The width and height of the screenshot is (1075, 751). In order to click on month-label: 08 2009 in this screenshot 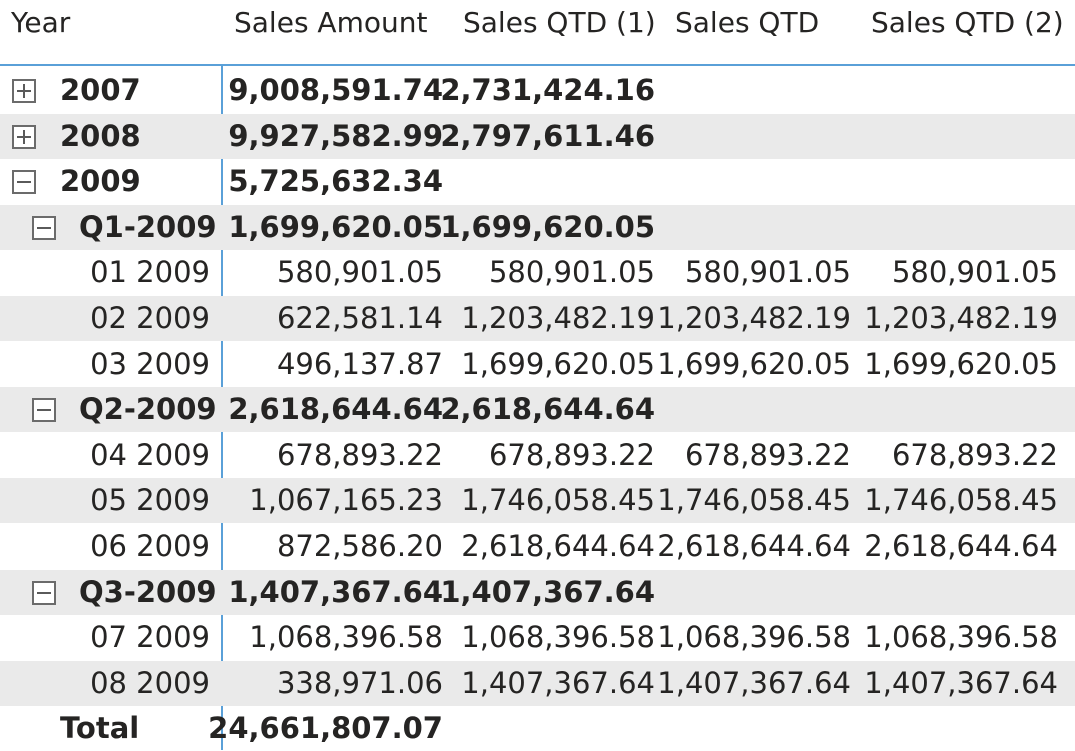, I will do `click(150, 682)`.